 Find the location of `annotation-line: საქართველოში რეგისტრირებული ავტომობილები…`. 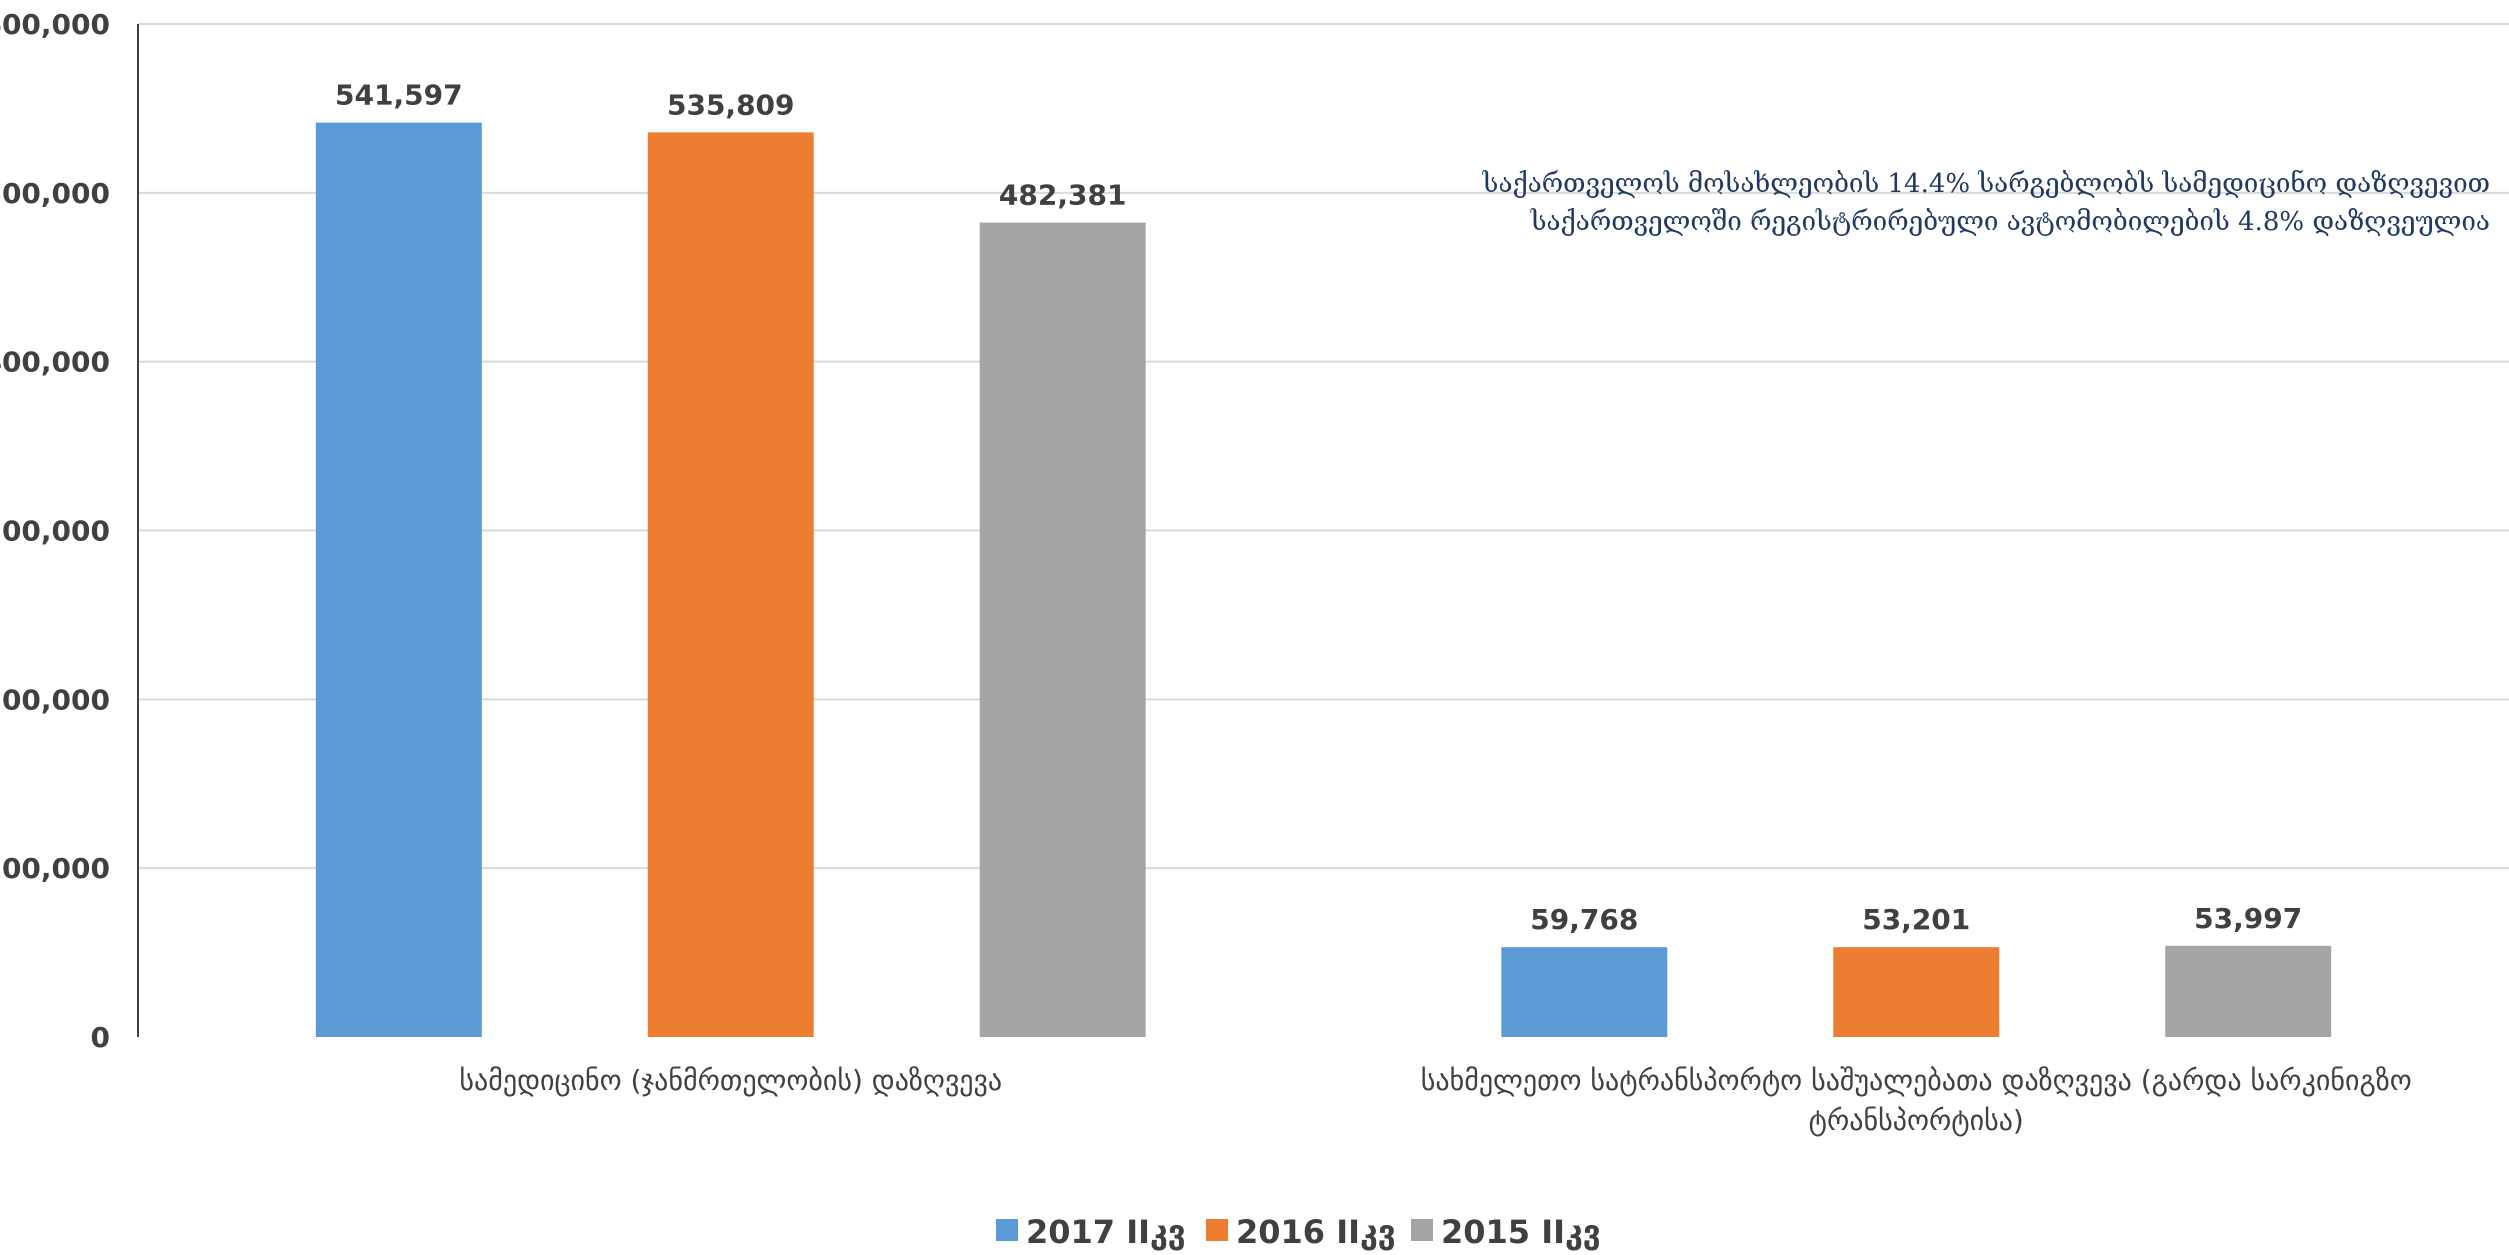

annotation-line: საქართველოში რეგისტრირებული ავტომობილები… is located at coordinates (2010, 222).